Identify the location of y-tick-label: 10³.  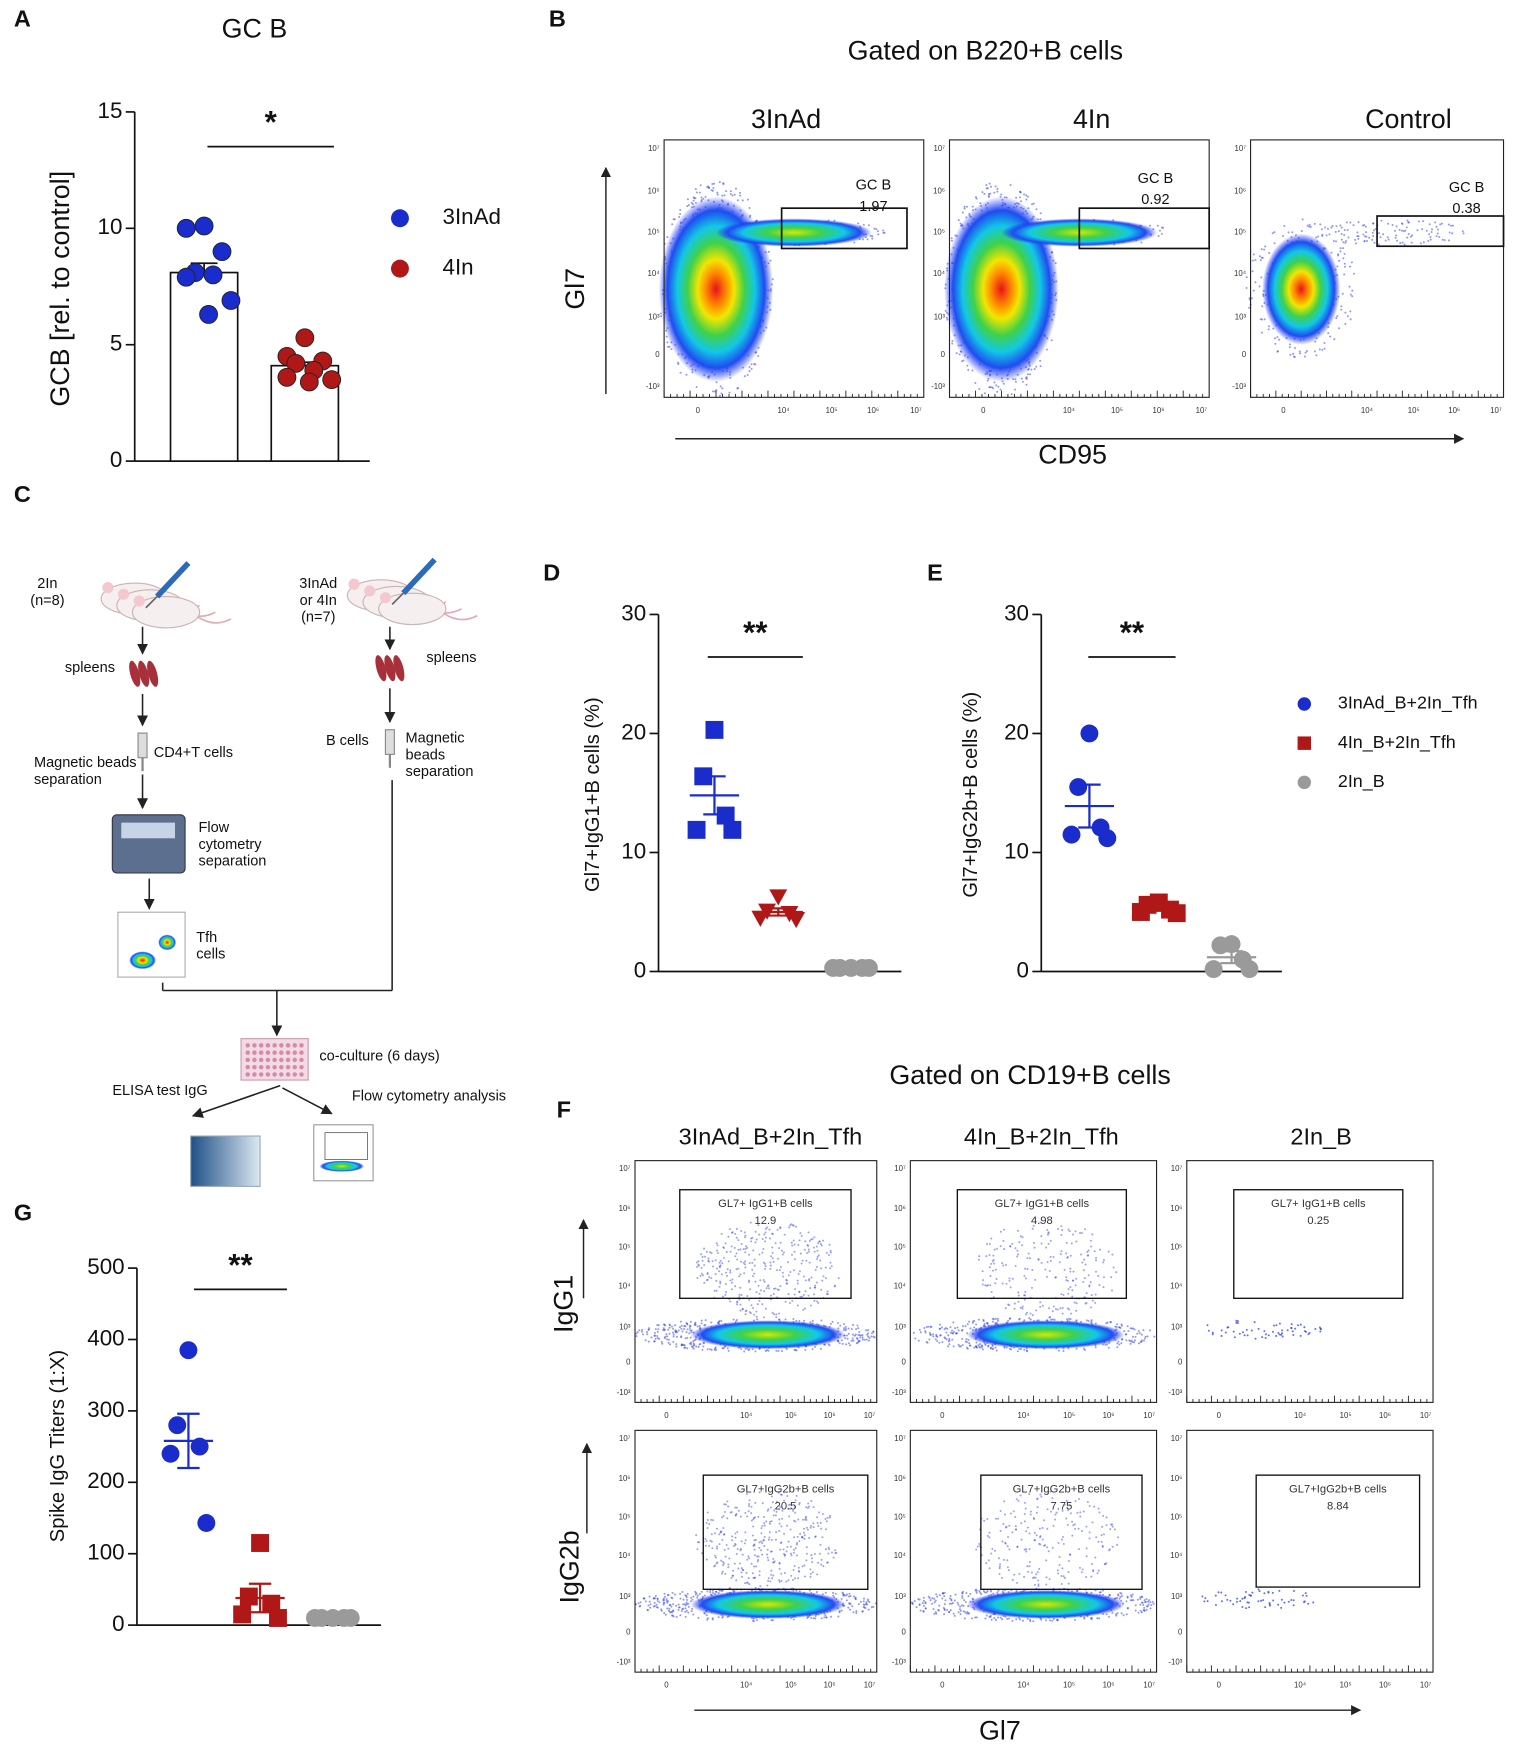
(901, 1327).